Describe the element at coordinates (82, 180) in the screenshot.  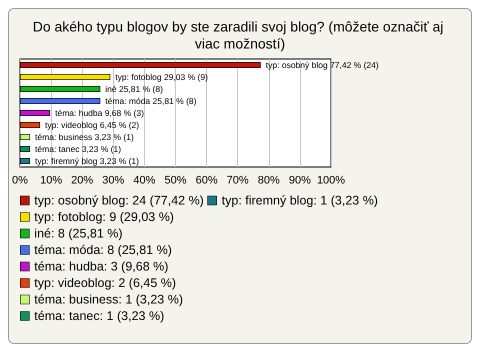
I see `x-tick-label: 20%` at that location.